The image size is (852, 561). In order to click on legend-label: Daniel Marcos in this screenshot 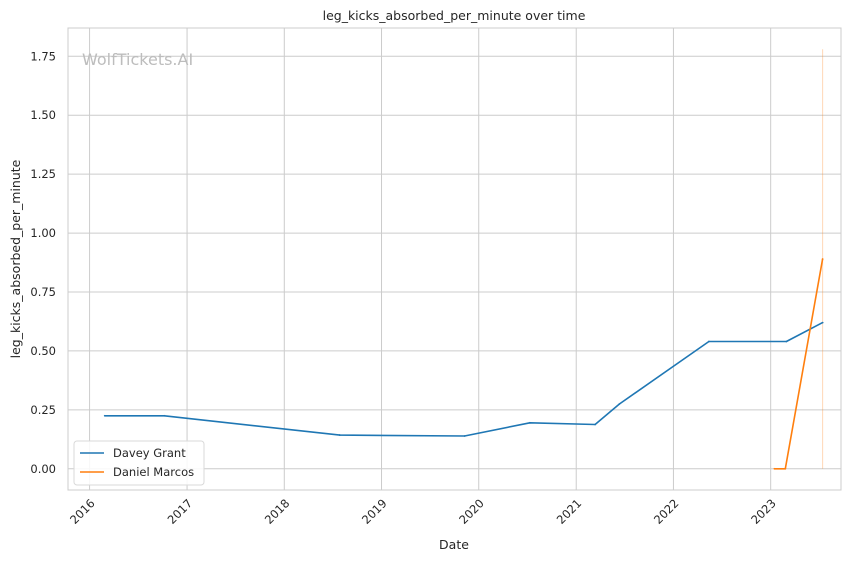, I will do `click(153, 472)`.